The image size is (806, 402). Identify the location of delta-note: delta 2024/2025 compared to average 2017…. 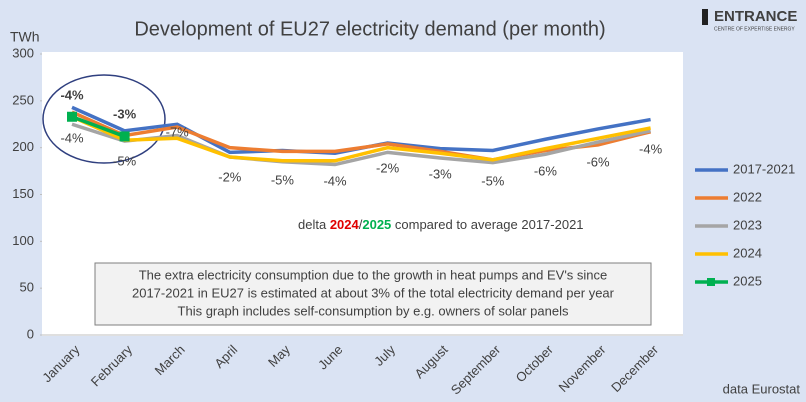
(441, 224).